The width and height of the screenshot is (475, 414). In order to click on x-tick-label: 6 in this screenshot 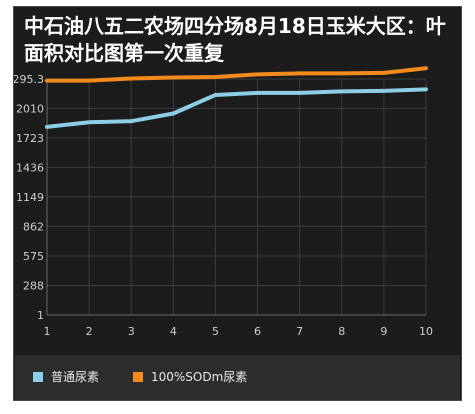, I will do `click(257, 331)`.